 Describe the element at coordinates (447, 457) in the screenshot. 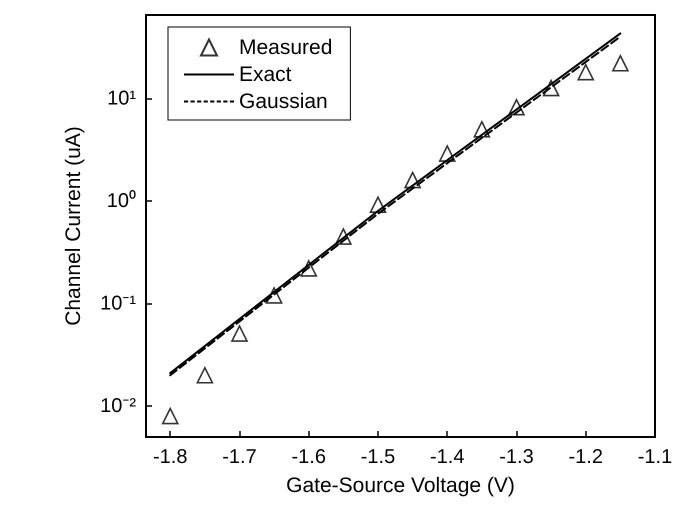

I see `x-tick-label: -1.4` at that location.